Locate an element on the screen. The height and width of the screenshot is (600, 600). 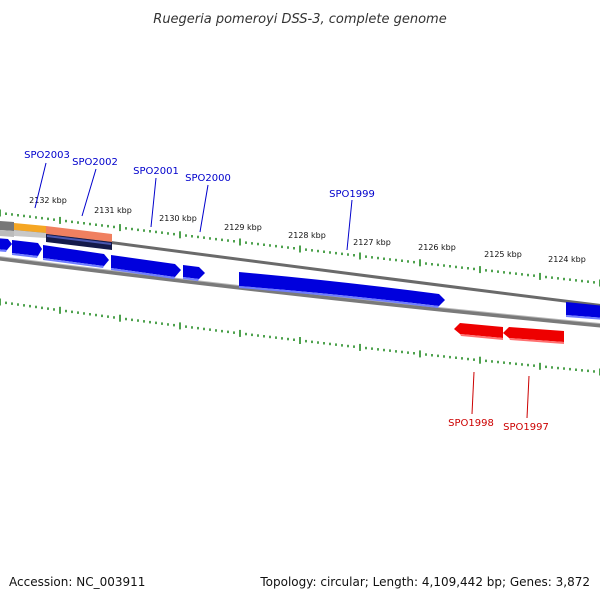
kbp-label-2126: 2126 kbp is located at coordinates (437, 247).